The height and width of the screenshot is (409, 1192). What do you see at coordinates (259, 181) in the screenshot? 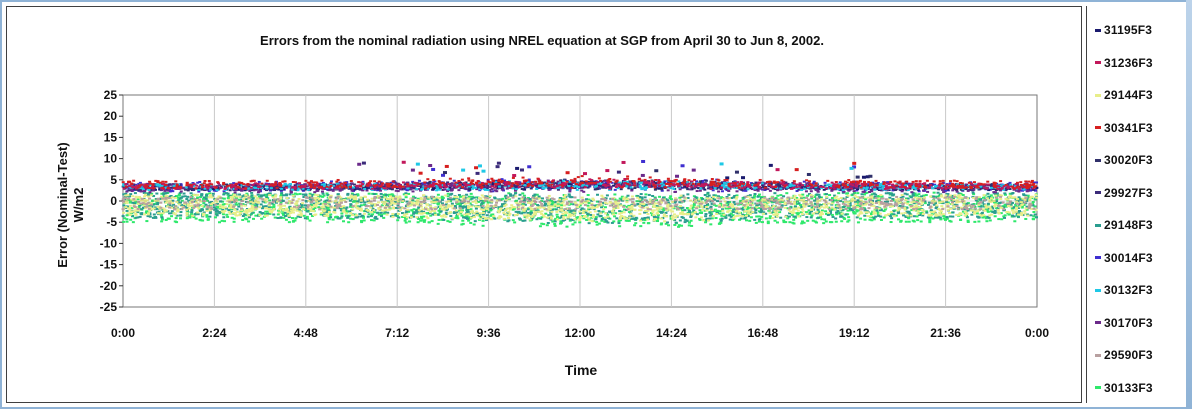
I see `data-point-30014F3` at bounding box center [259, 181].